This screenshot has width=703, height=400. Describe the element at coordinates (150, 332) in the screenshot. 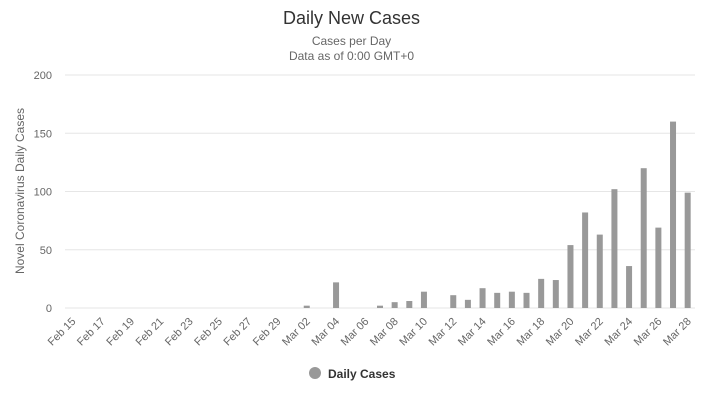

I see `x-tick-label: Feb 21` at that location.